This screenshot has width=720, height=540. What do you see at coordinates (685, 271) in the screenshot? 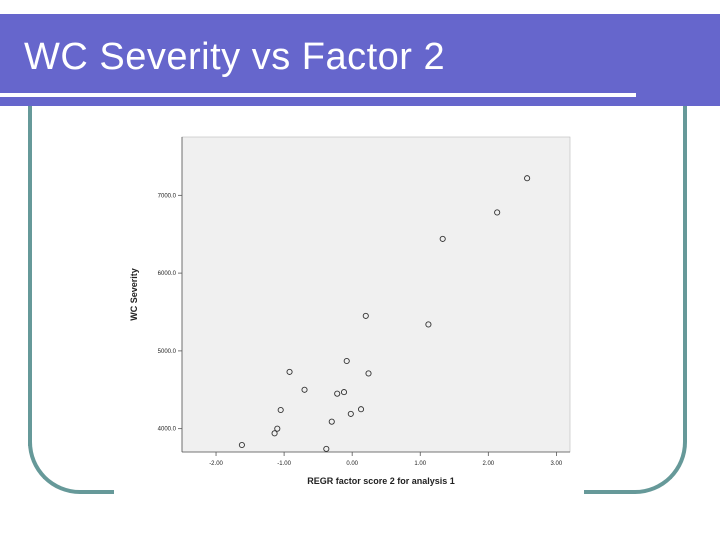
I see `frame-right-border` at bounding box center [685, 271].